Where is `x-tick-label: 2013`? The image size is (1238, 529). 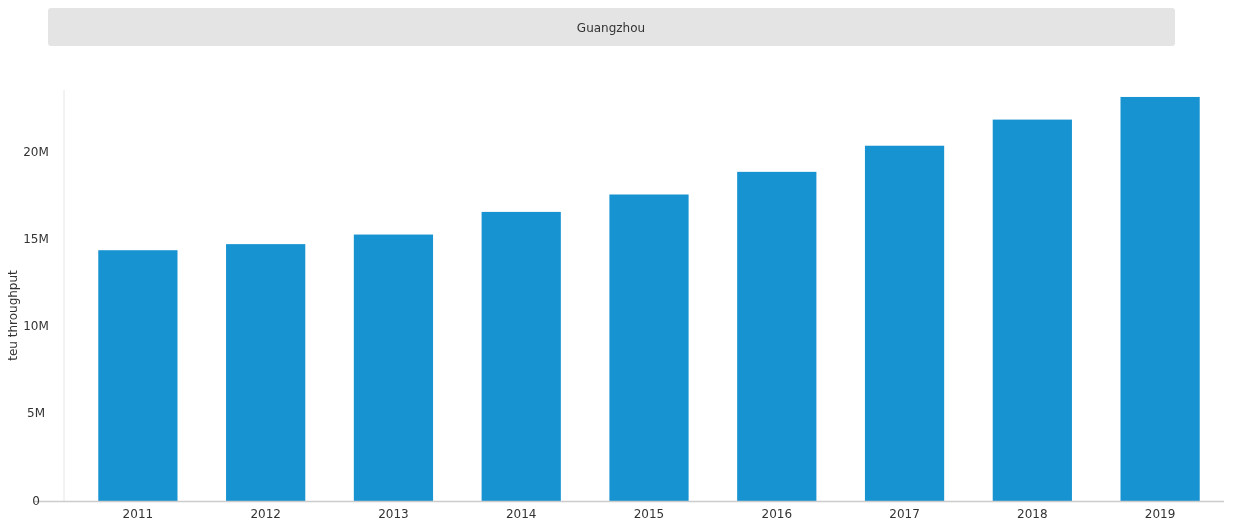 x-tick-label: 2013 is located at coordinates (393, 514).